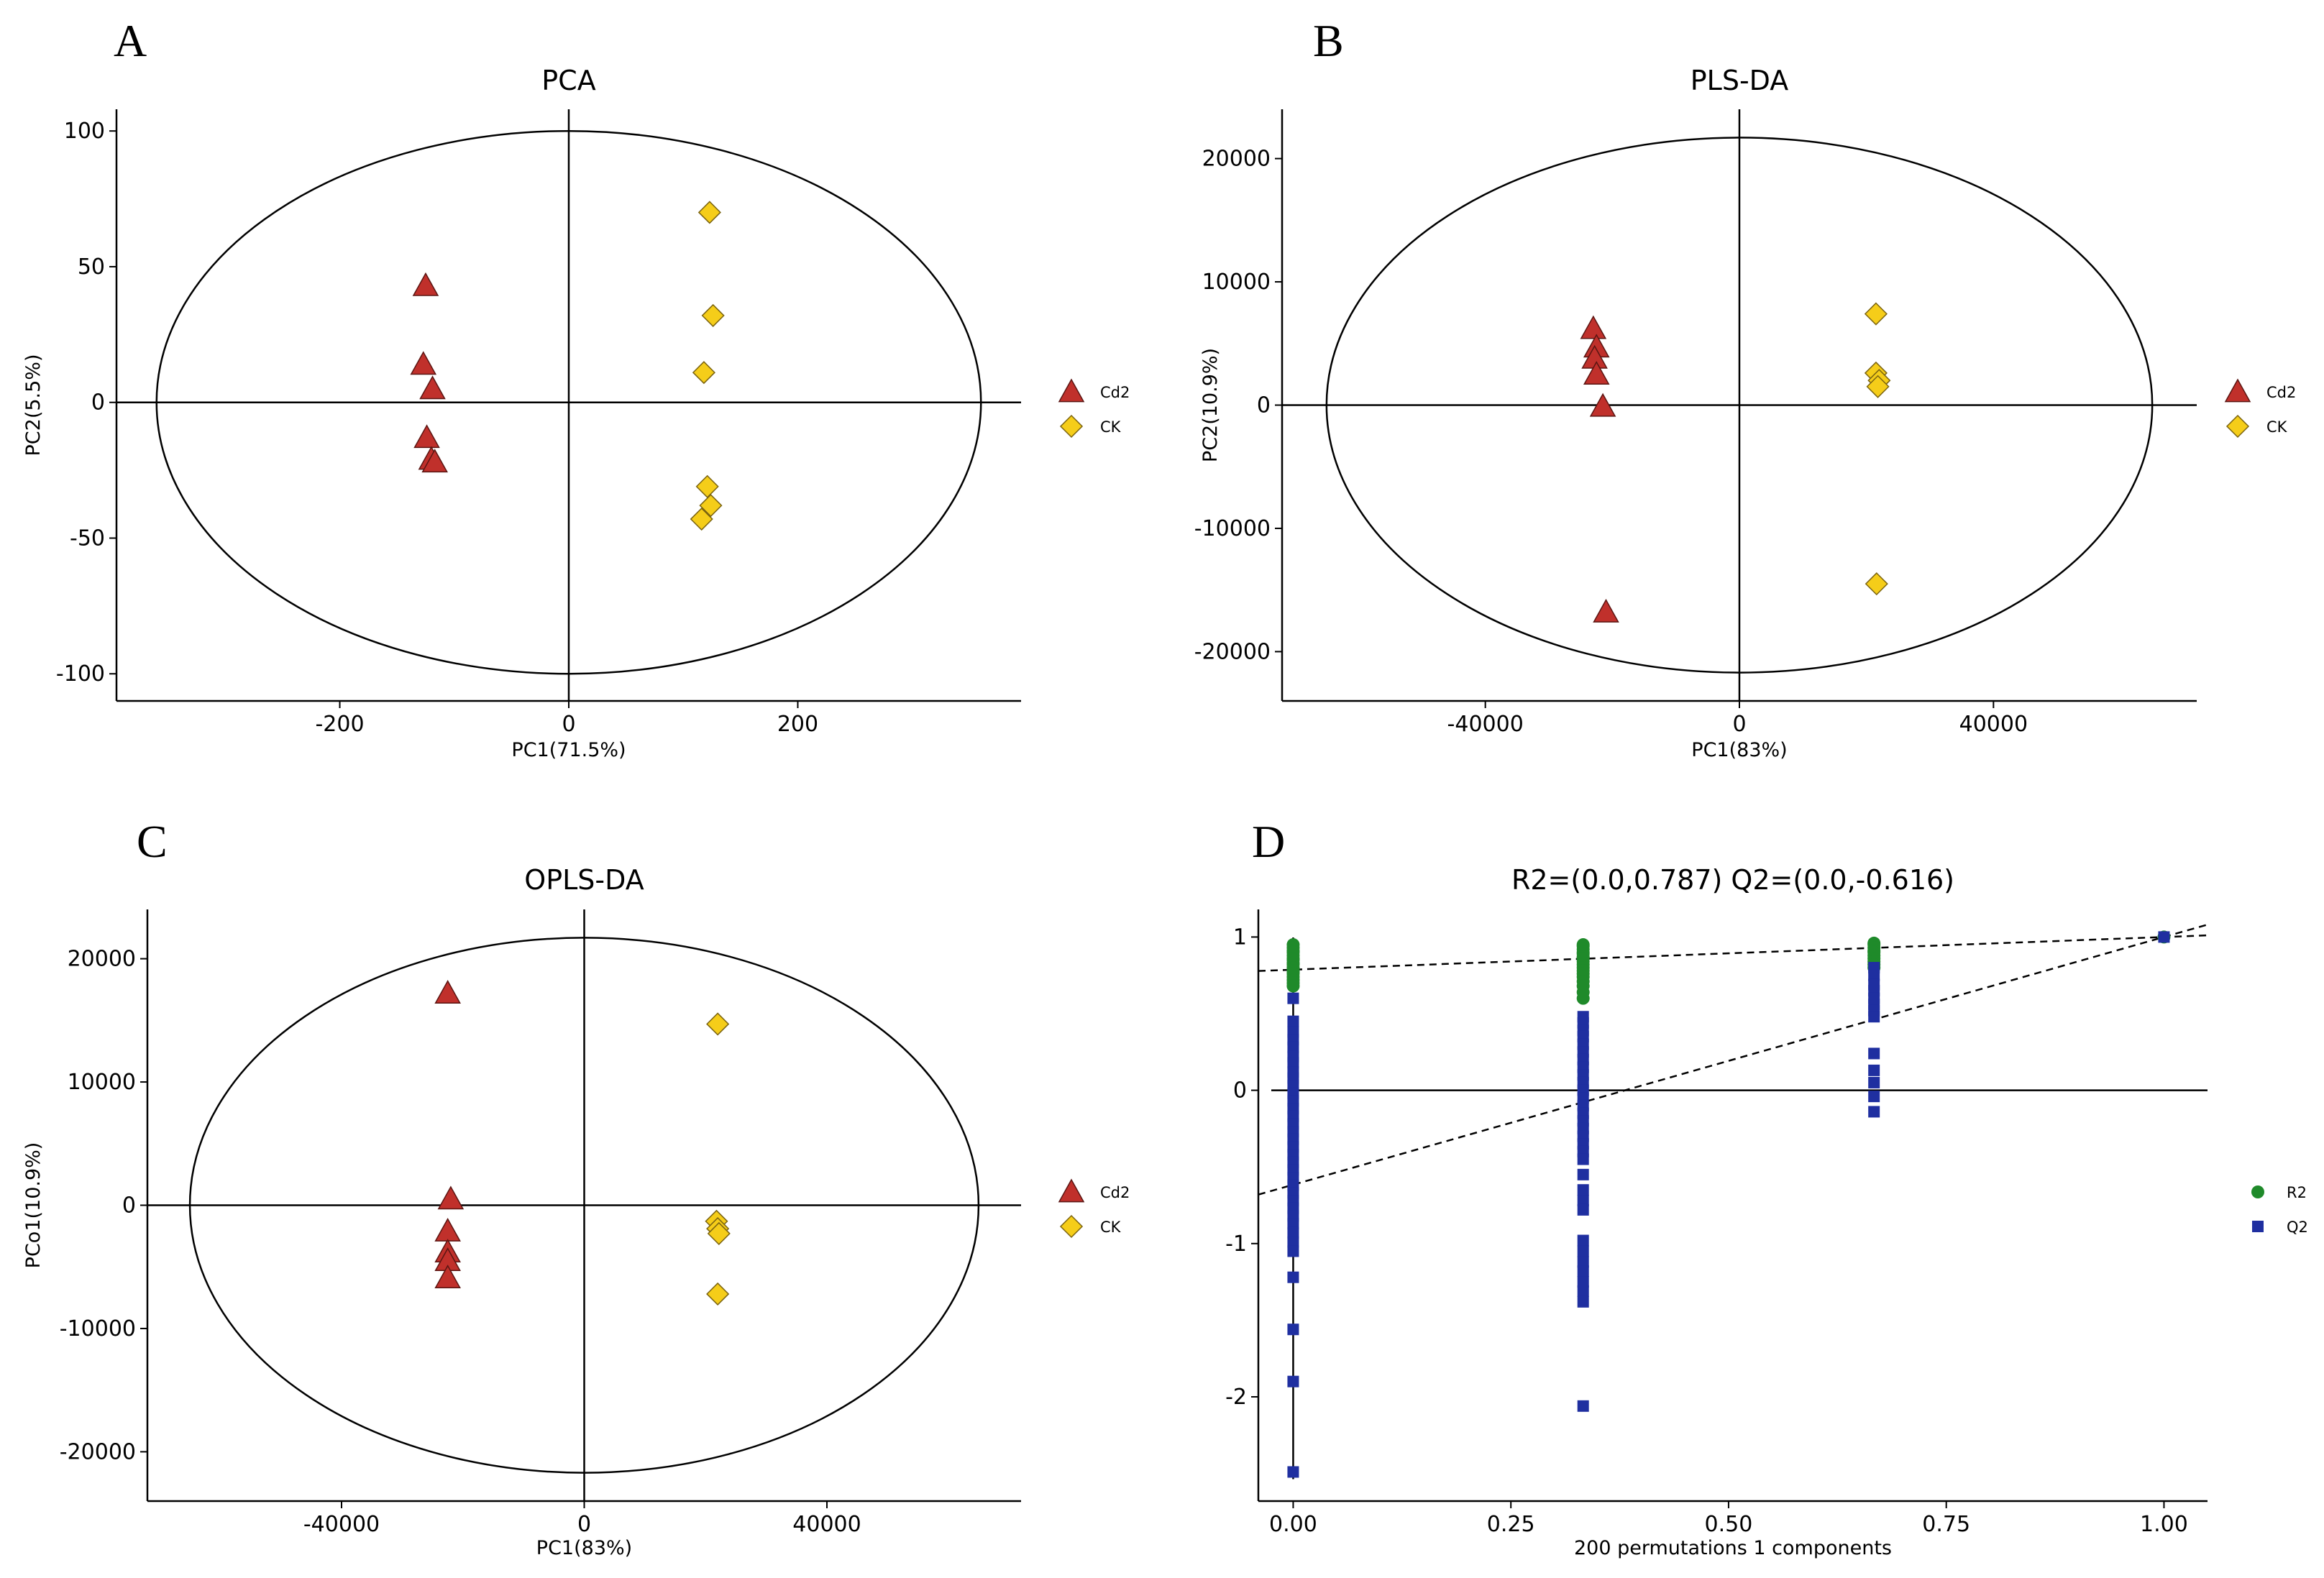 The width and height of the screenshot is (2324, 1578). What do you see at coordinates (1993, 725) in the screenshot?
I see `panel-b-x-tick-label: 40000` at bounding box center [1993, 725].